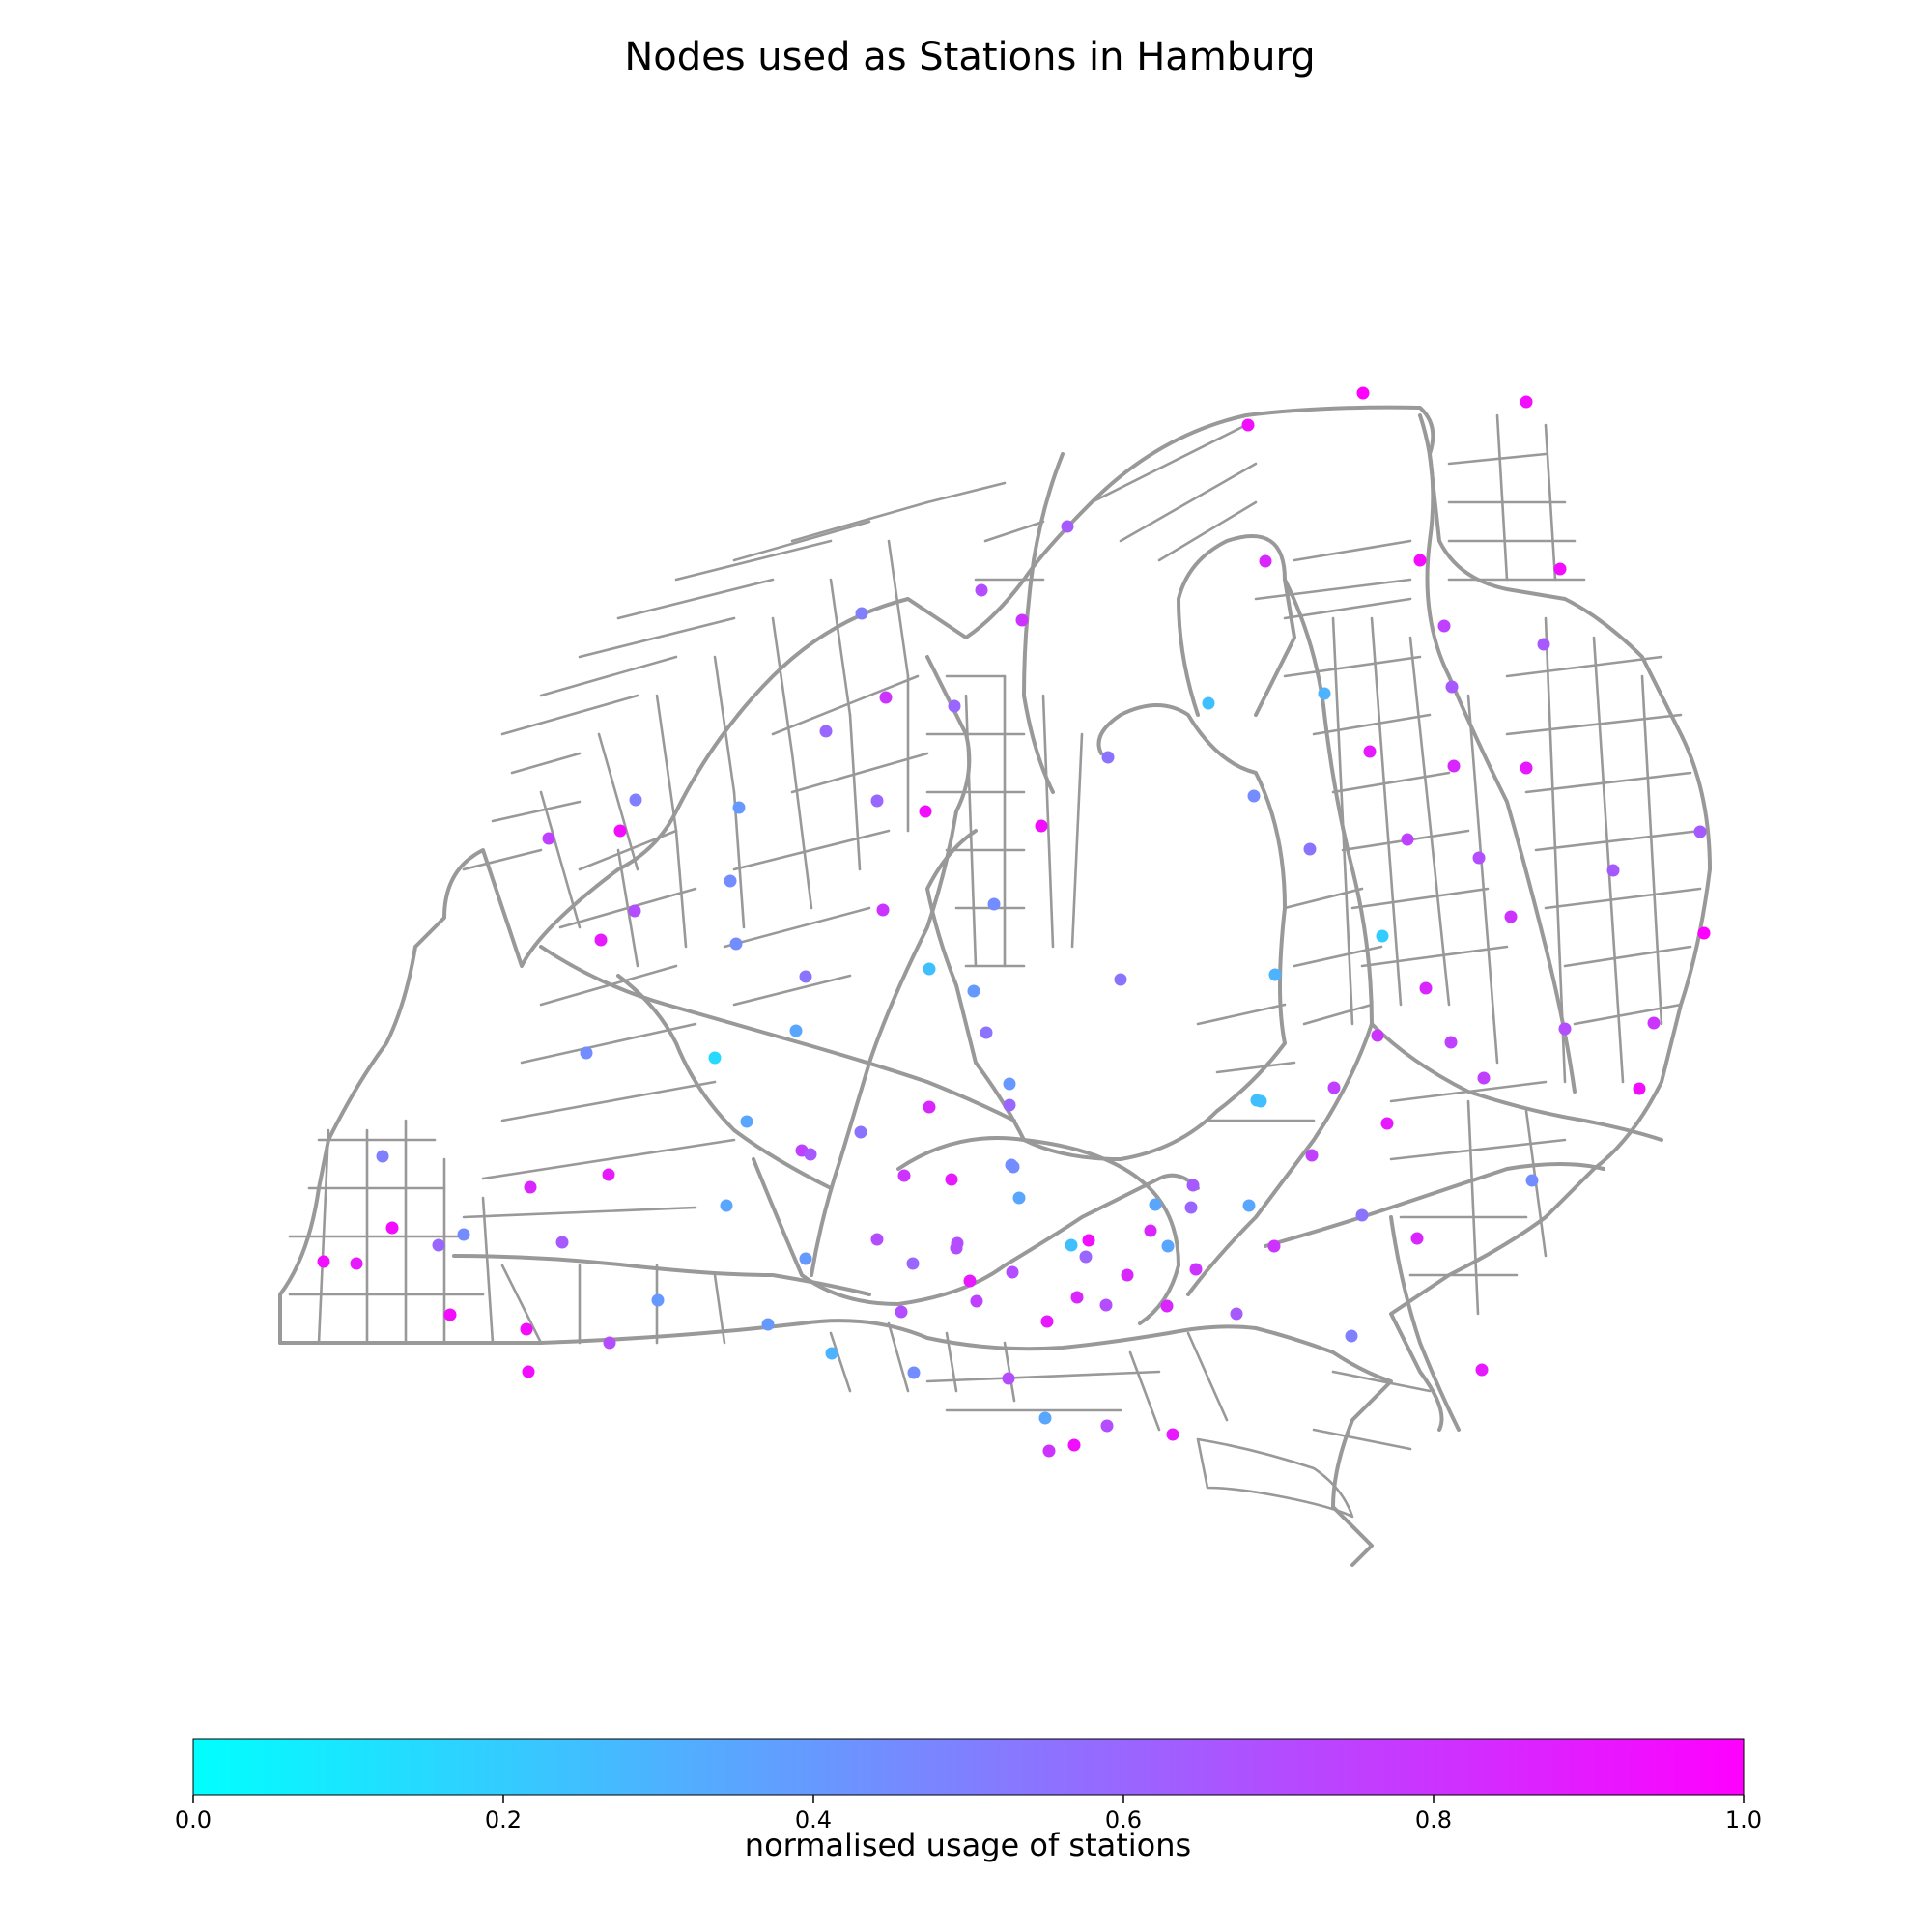 This screenshot has height=1932, width=1932. What do you see at coordinates (1123, 1819) in the screenshot?
I see `colorbar-tick-label: 0.6` at bounding box center [1123, 1819].